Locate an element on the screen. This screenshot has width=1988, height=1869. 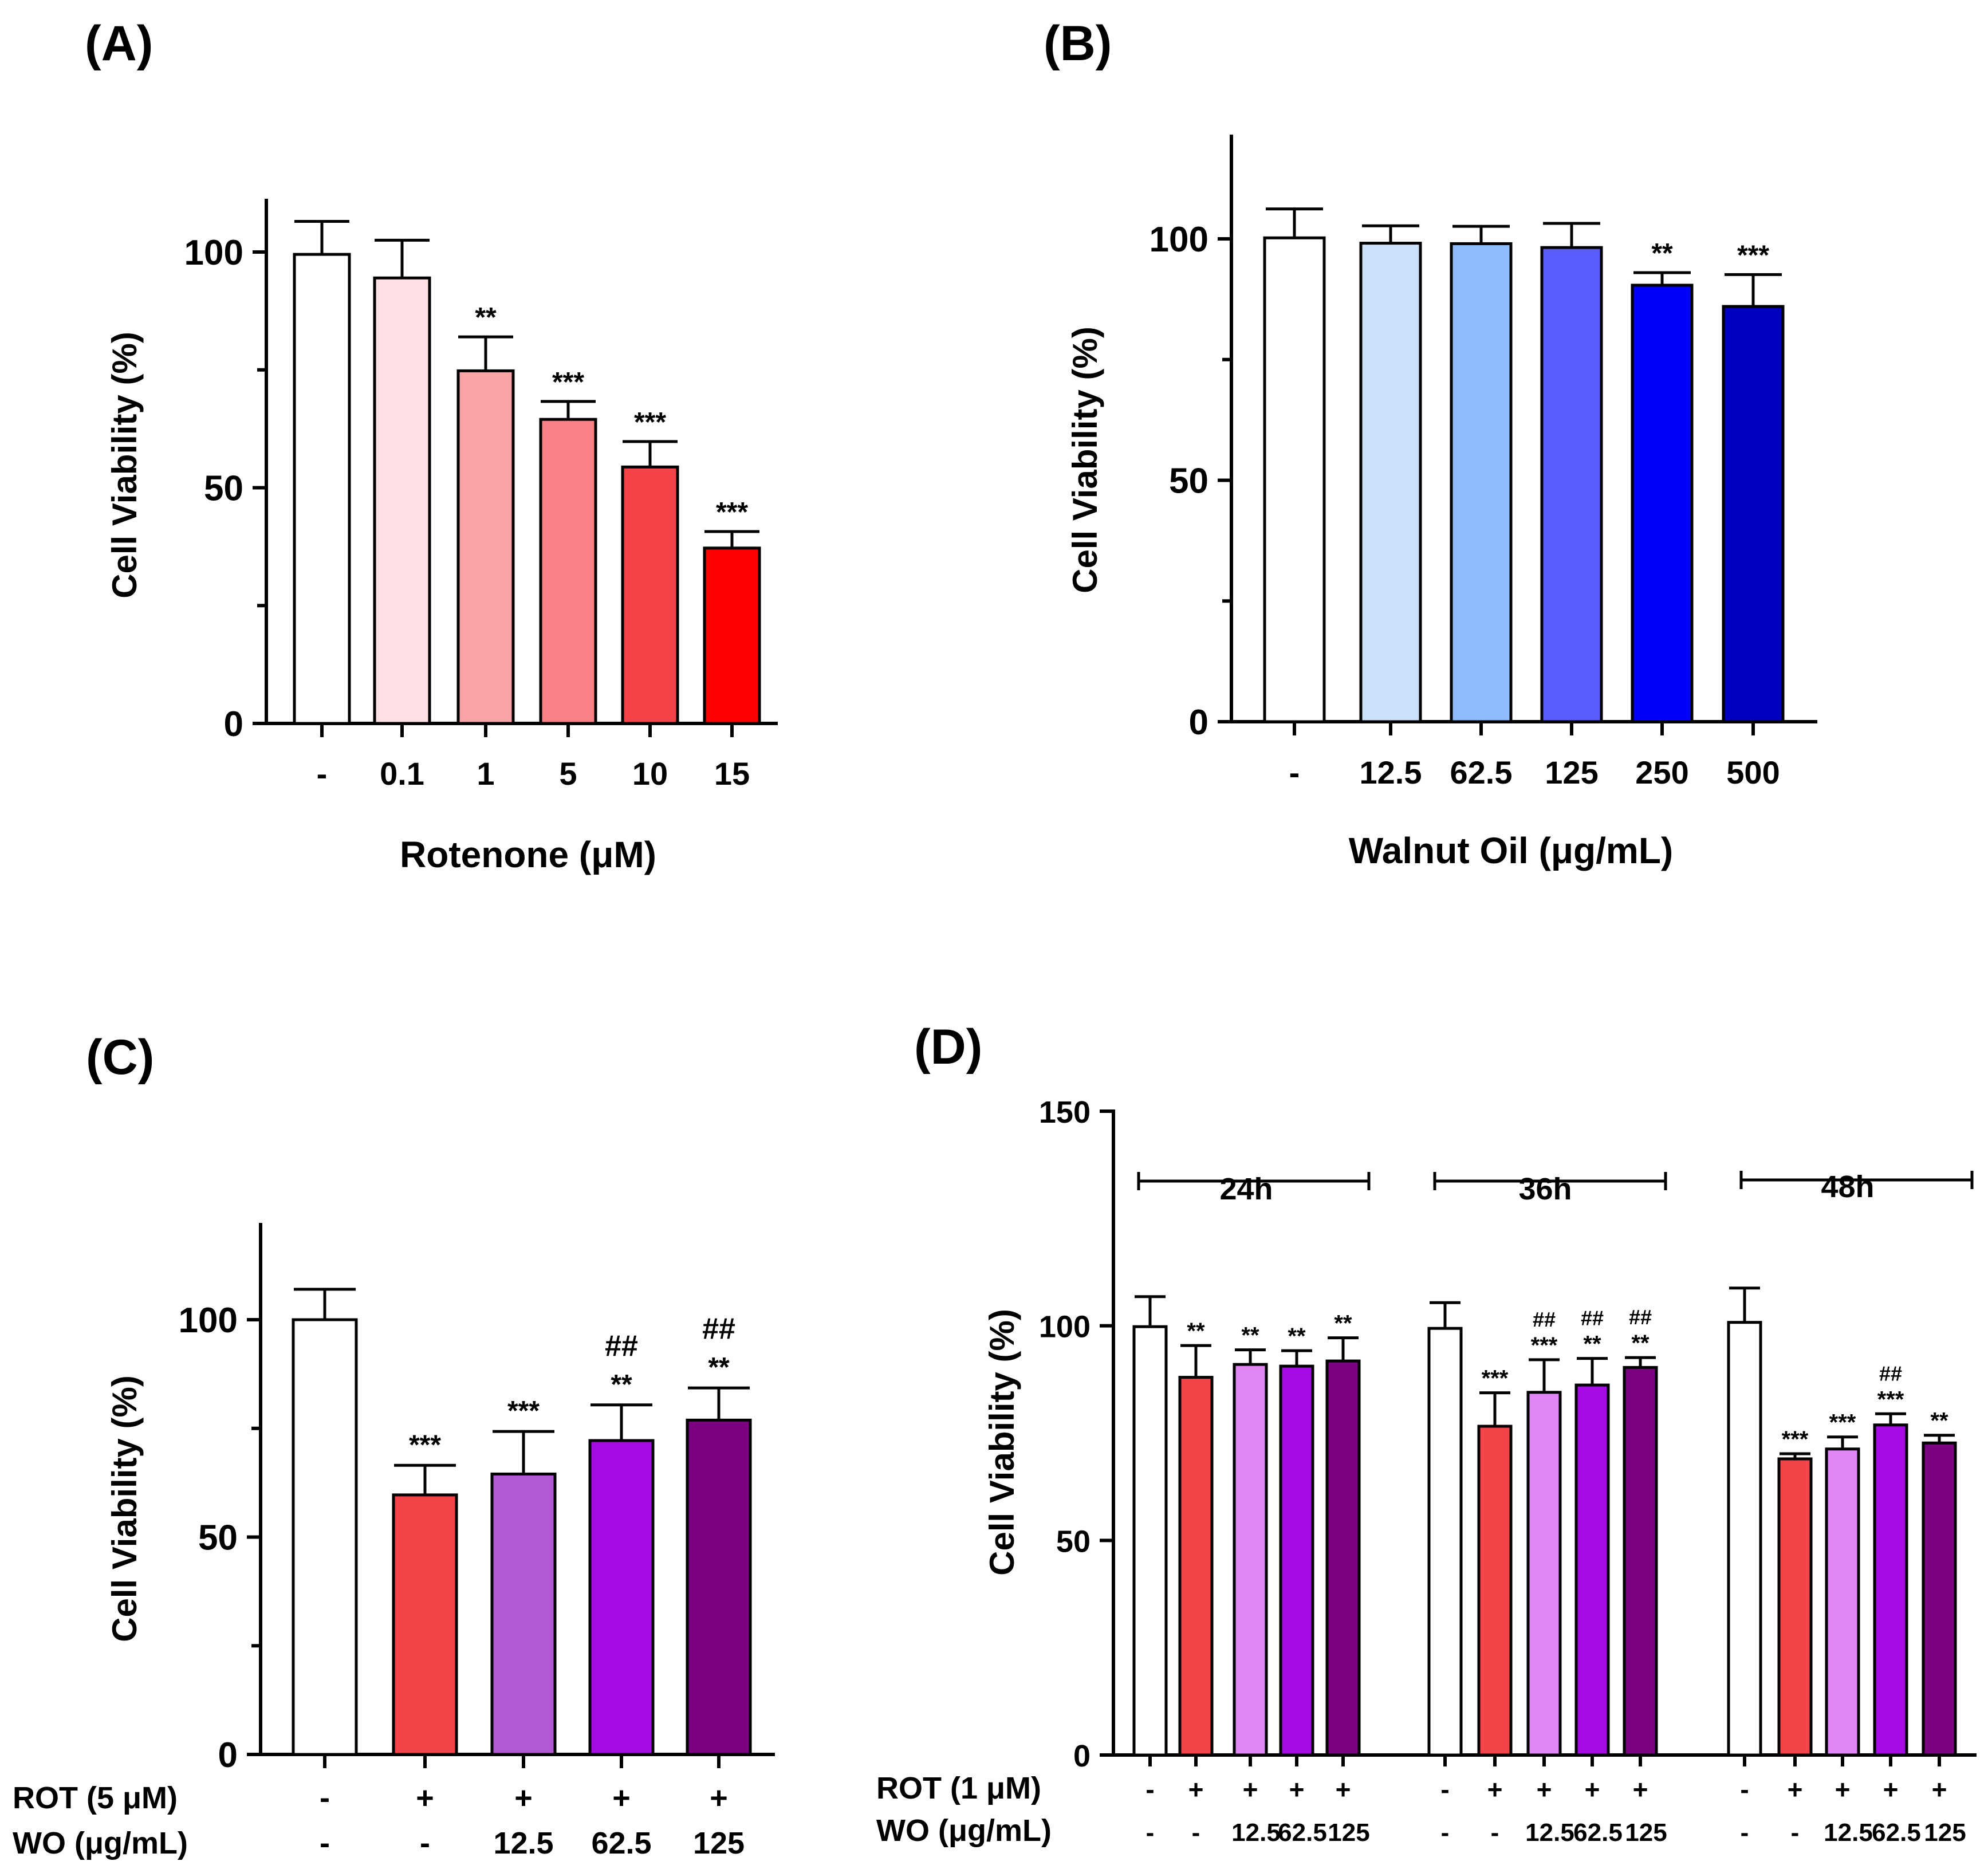
panel-c-plot: 0 50 100 - - *** + - *** +12.5 ** ## +62.5 ** ## +125 is located at coordinates (477, 1541).